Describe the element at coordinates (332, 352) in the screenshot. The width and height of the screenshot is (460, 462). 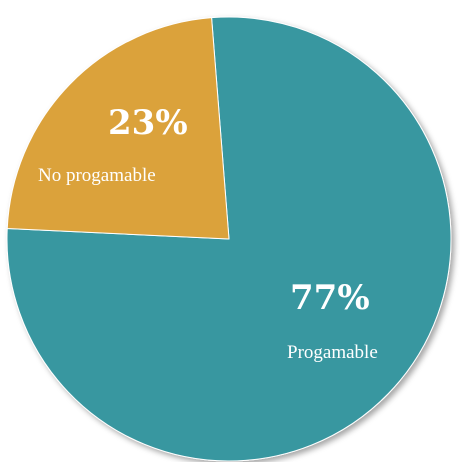
I see `slice-name-label-progamable: Progamable` at that location.